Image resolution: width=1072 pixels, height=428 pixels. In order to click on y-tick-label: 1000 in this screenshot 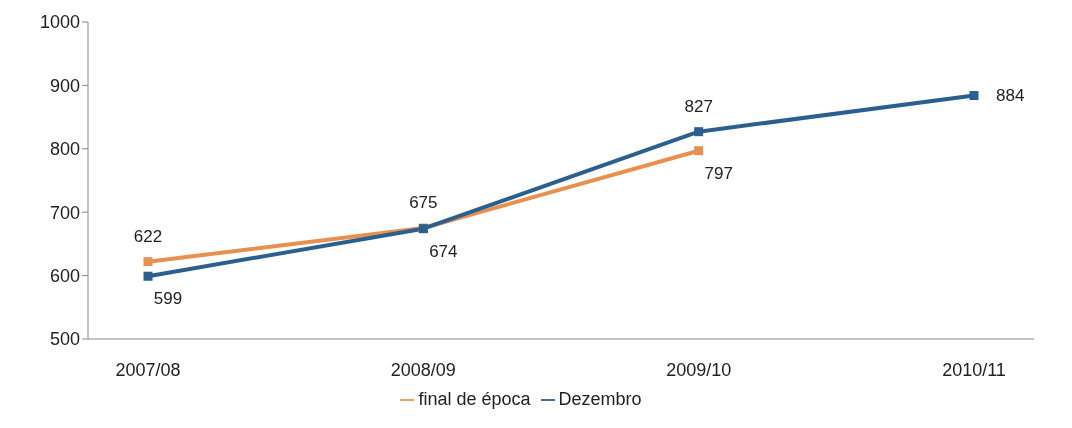, I will do `click(59, 22)`.